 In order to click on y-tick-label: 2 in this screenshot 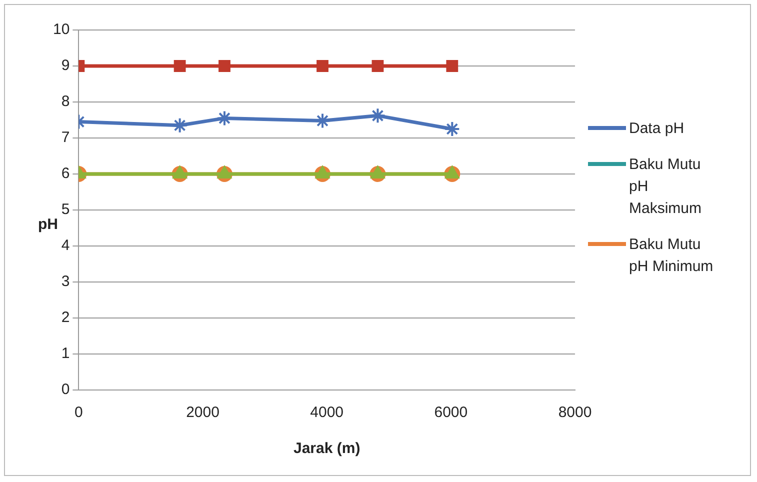, I will do `click(65, 317)`.